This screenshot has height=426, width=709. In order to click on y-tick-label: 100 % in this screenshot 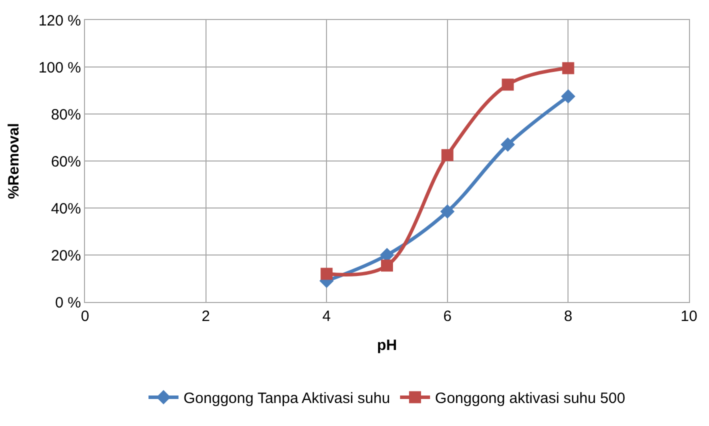, I will do `click(59, 67)`.